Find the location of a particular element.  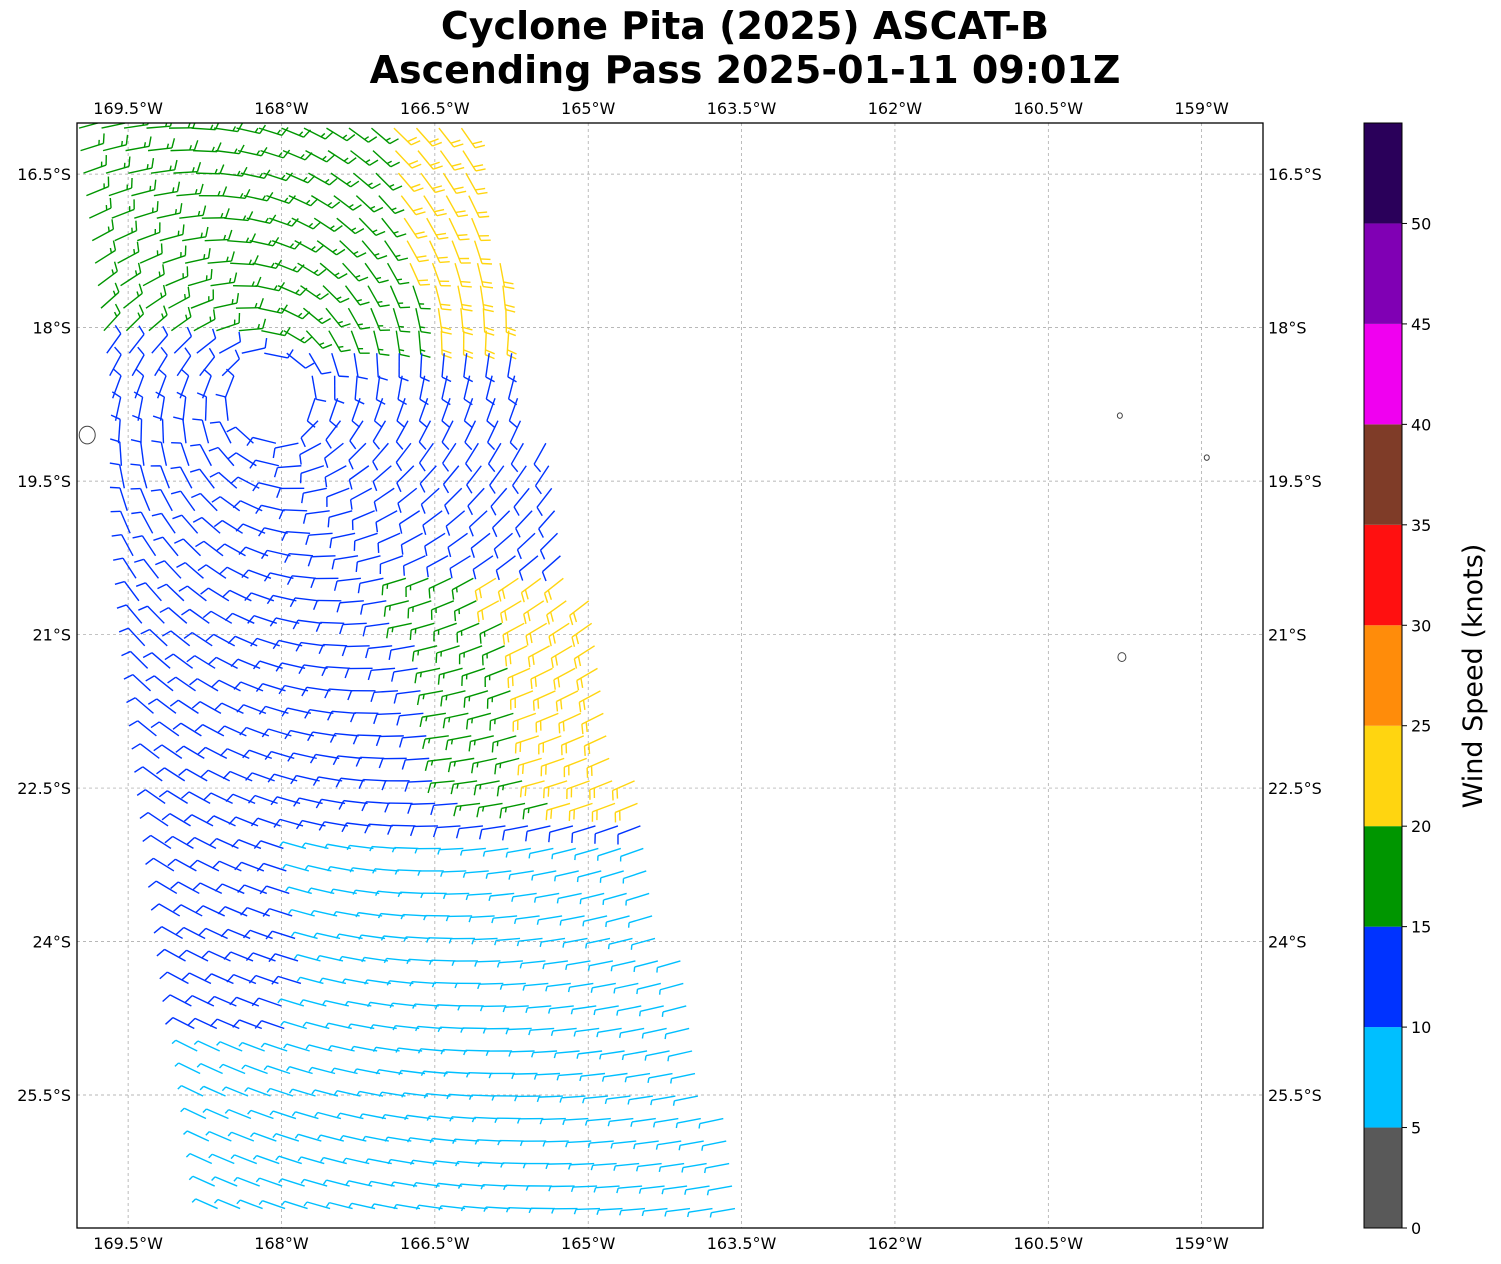

lon-tick-label-top: 163.5°W is located at coordinates (742, 108).